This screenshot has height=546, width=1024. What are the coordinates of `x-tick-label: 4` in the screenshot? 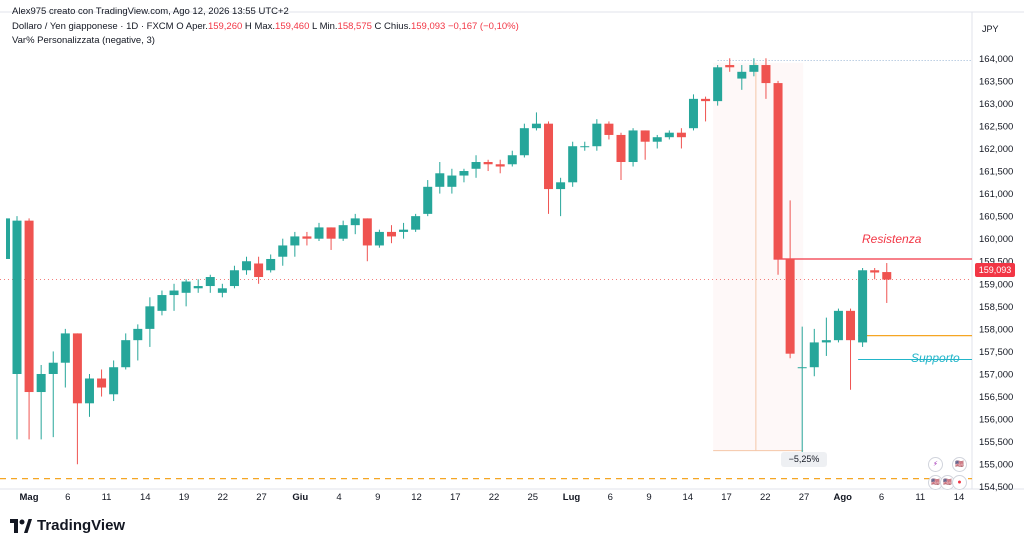 It's located at (338, 497).